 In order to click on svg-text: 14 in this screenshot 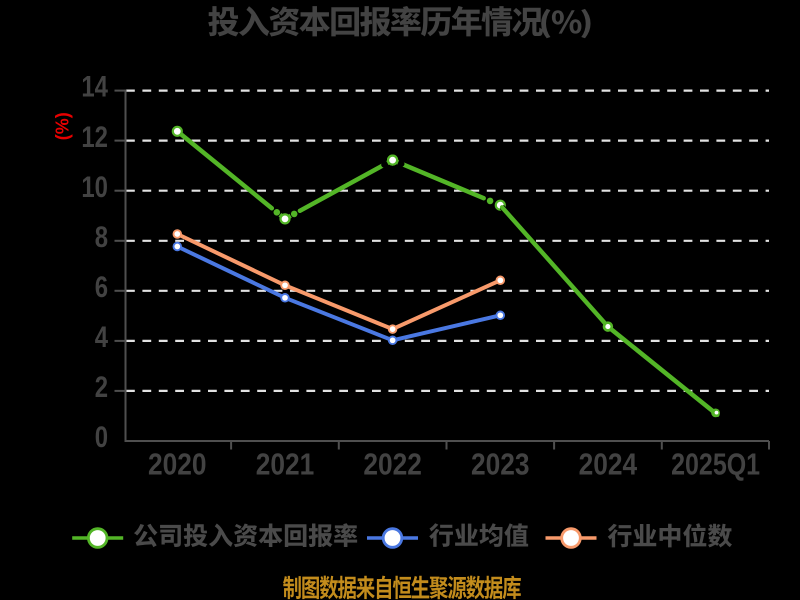, I will do `click(94, 87)`.